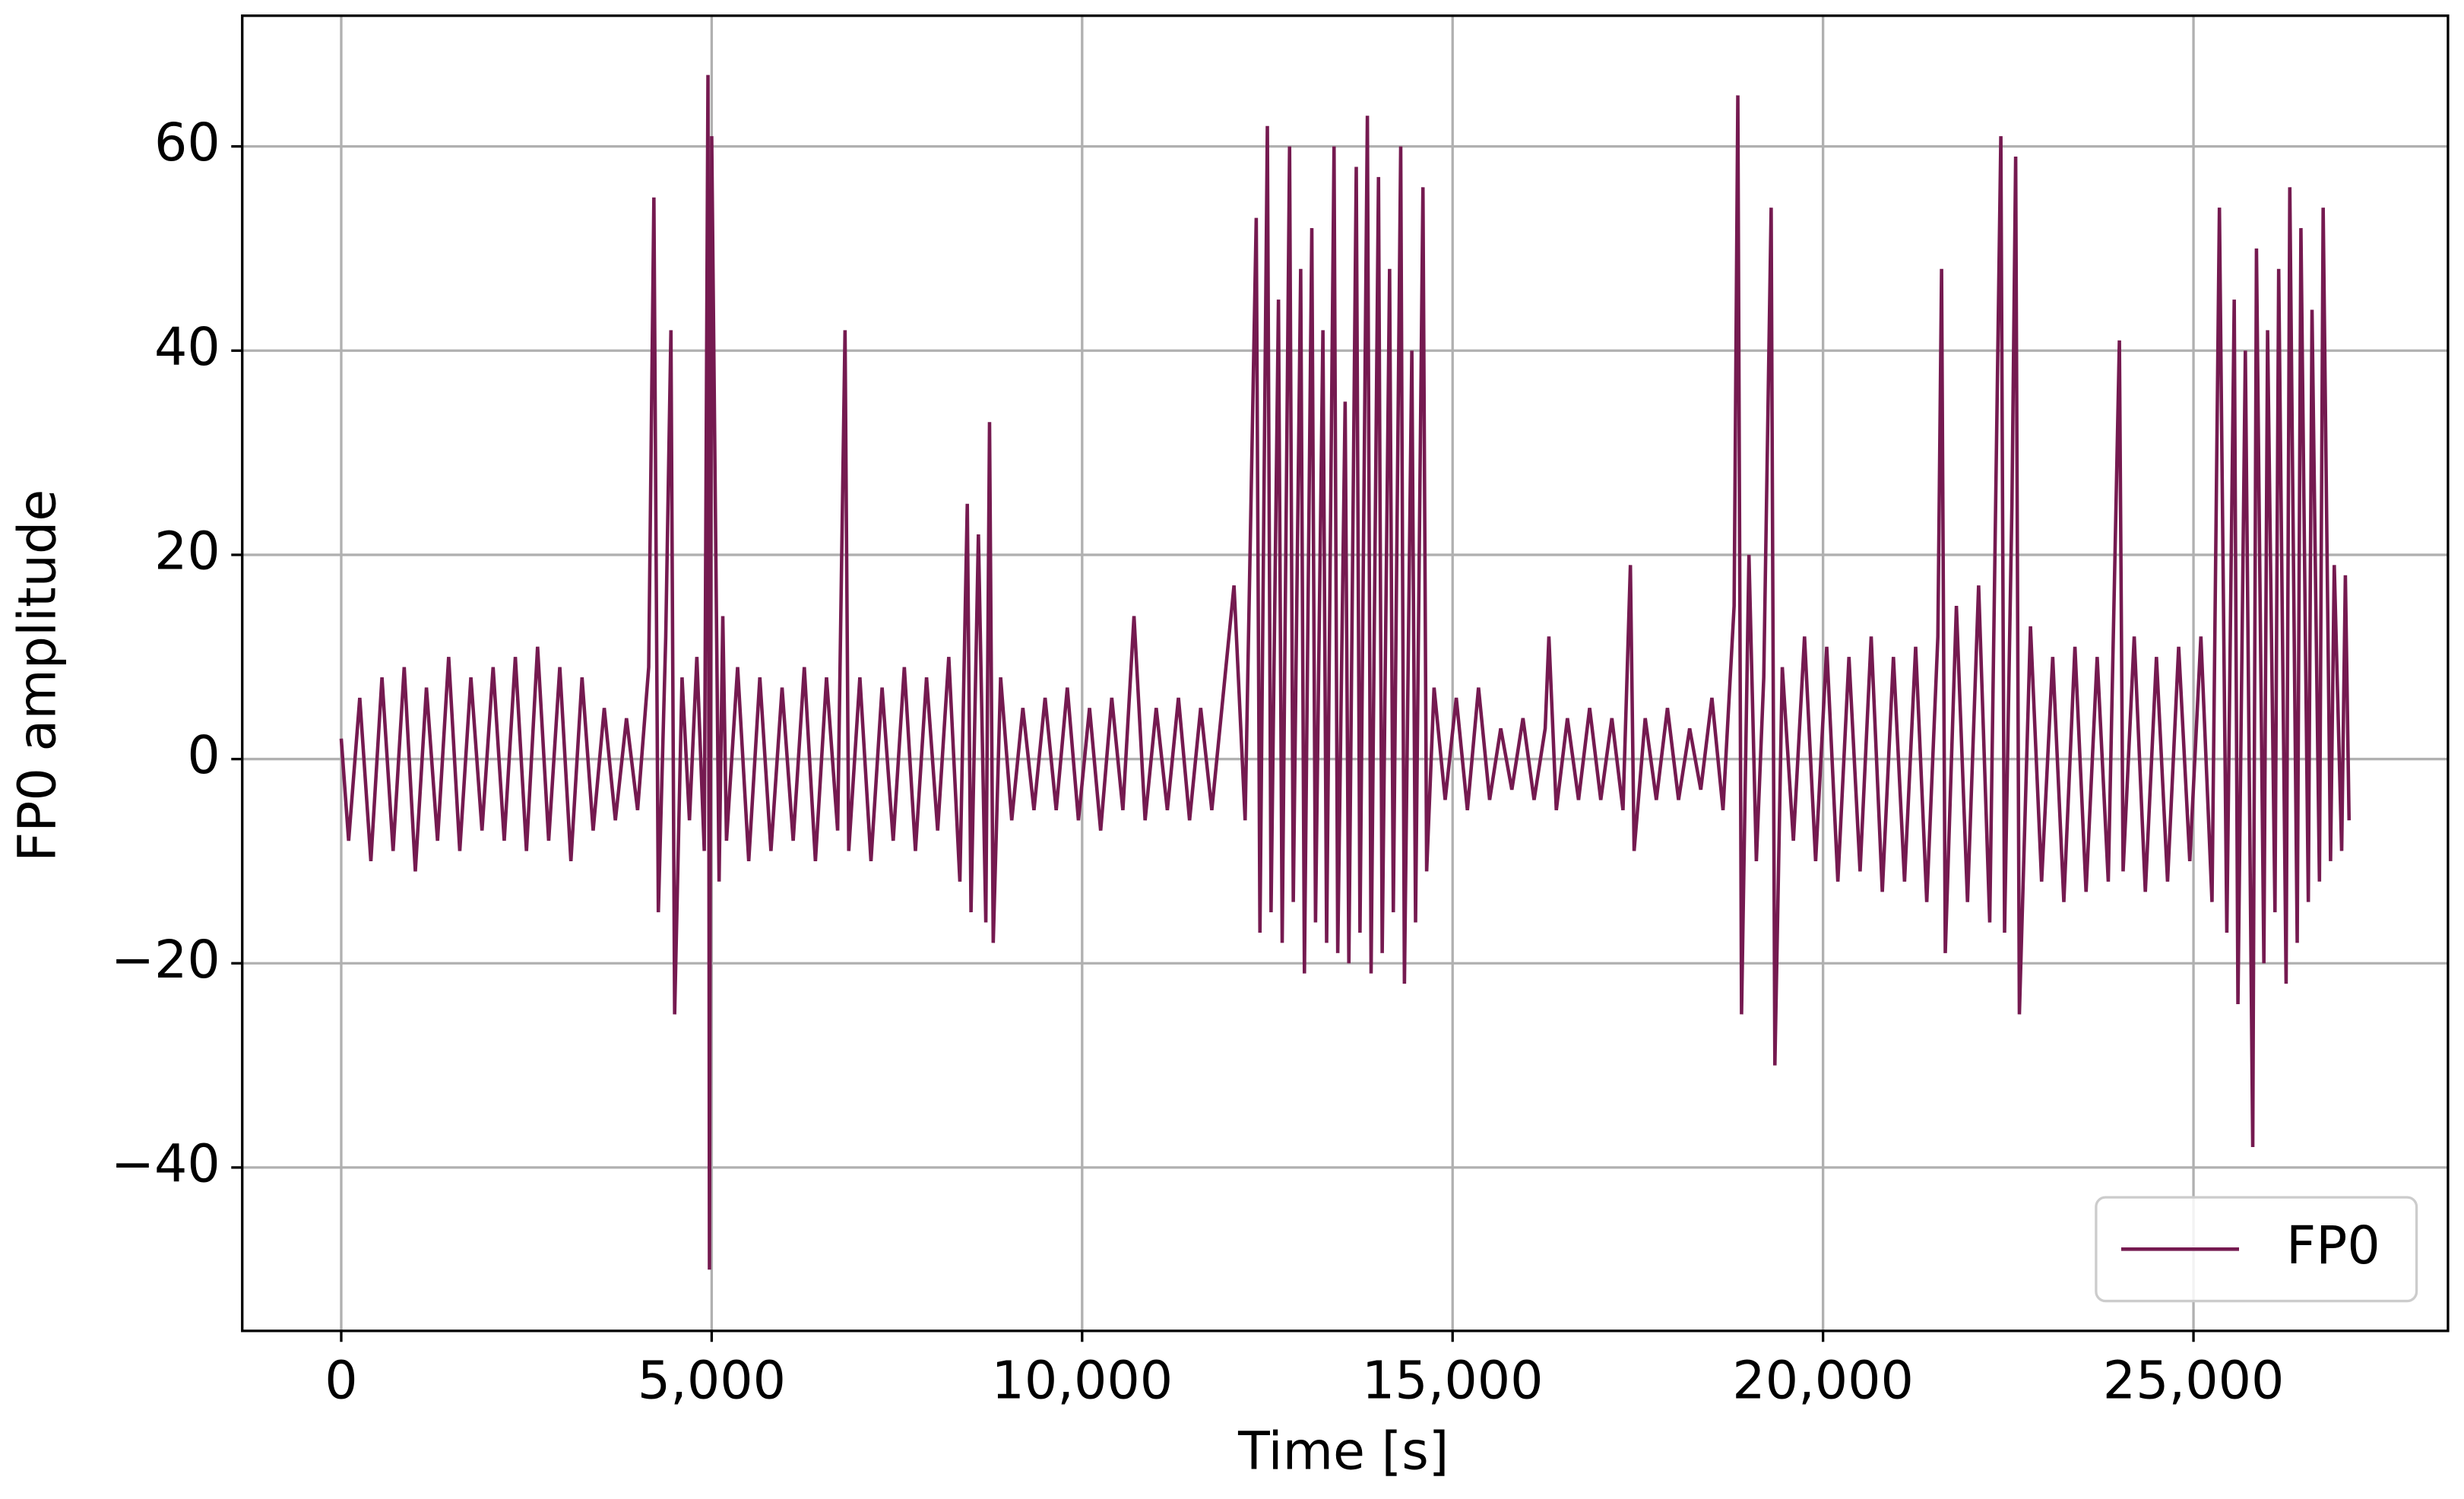 This screenshot has width=2464, height=1499. I want to click on y-tick-label: 20, so click(187, 552).